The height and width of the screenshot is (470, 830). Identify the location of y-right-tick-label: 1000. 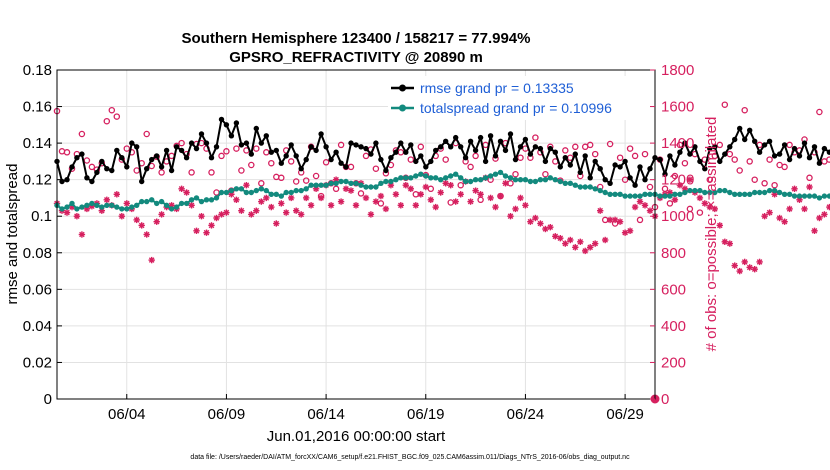
(677, 216).